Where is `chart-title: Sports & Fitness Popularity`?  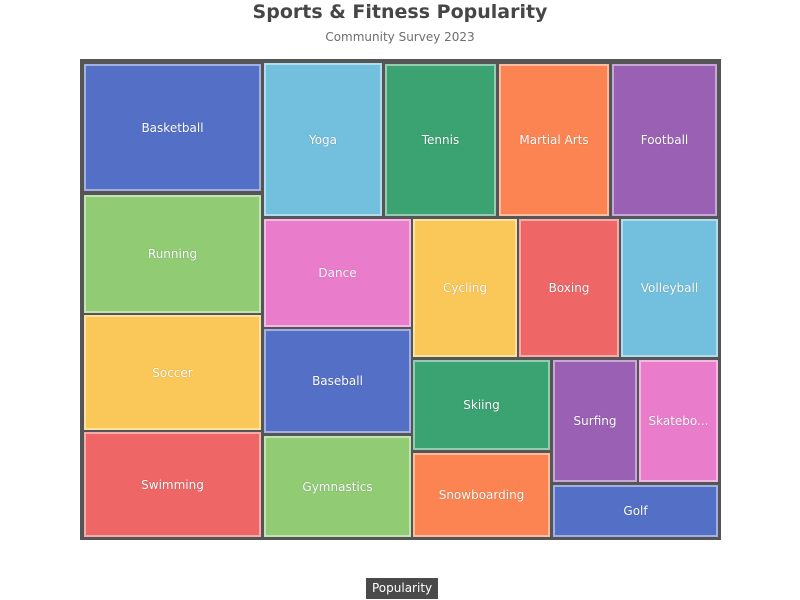 chart-title: Sports & Fitness Popularity is located at coordinates (400, 12).